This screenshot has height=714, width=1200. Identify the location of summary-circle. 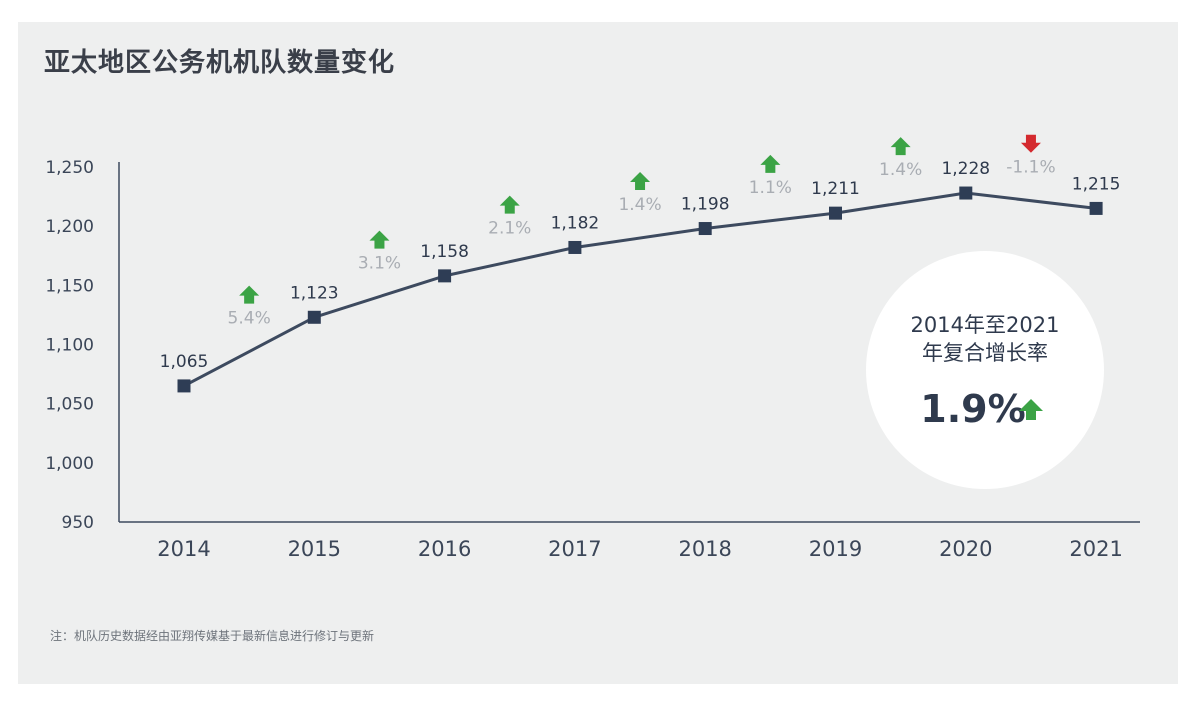
(985, 370).